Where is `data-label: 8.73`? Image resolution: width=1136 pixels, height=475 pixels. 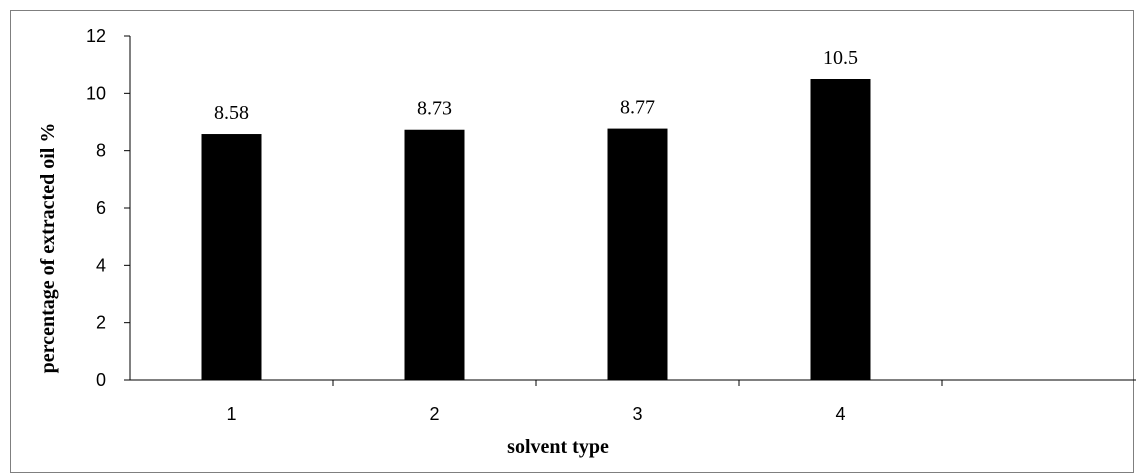
data-label: 8.73 is located at coordinates (434, 109).